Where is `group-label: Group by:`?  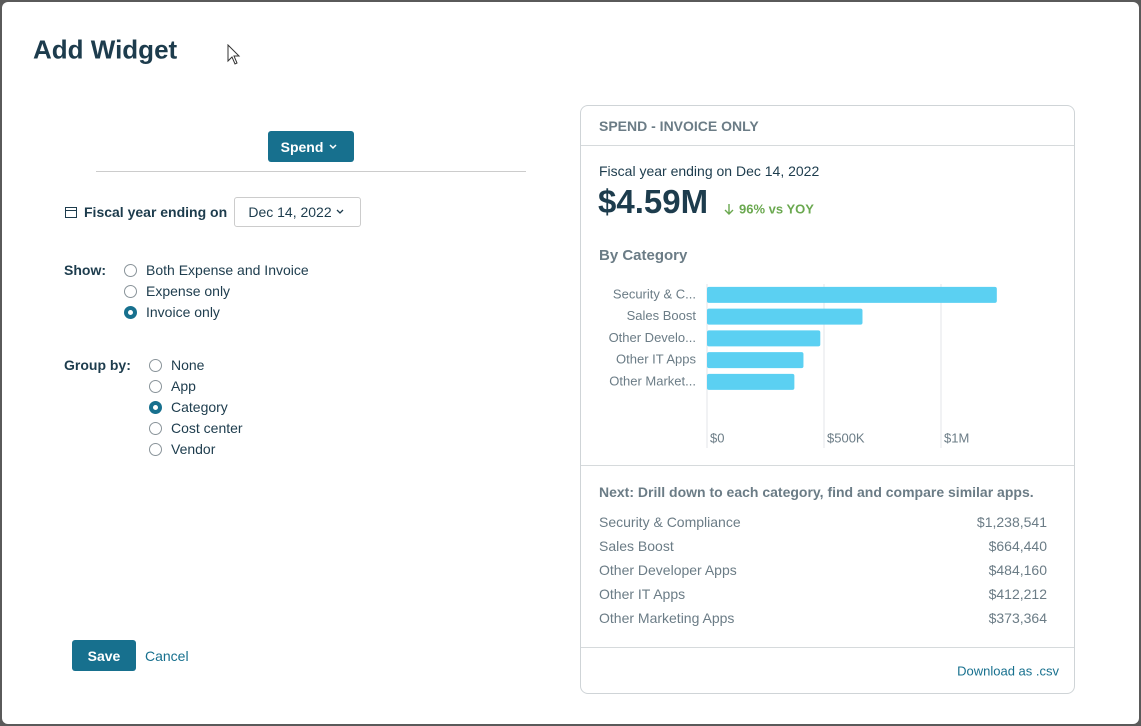
group-label: Group by: is located at coordinates (97, 365).